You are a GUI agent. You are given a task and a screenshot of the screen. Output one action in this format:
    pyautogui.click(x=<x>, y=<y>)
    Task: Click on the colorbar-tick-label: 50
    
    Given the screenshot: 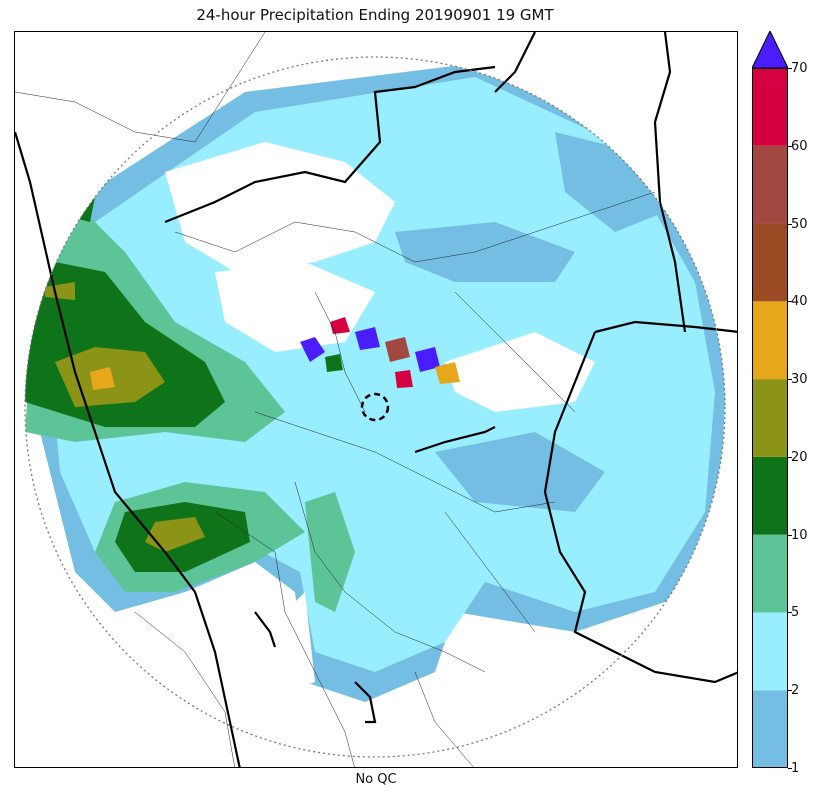 What is the action you would take?
    pyautogui.click(x=799, y=224)
    